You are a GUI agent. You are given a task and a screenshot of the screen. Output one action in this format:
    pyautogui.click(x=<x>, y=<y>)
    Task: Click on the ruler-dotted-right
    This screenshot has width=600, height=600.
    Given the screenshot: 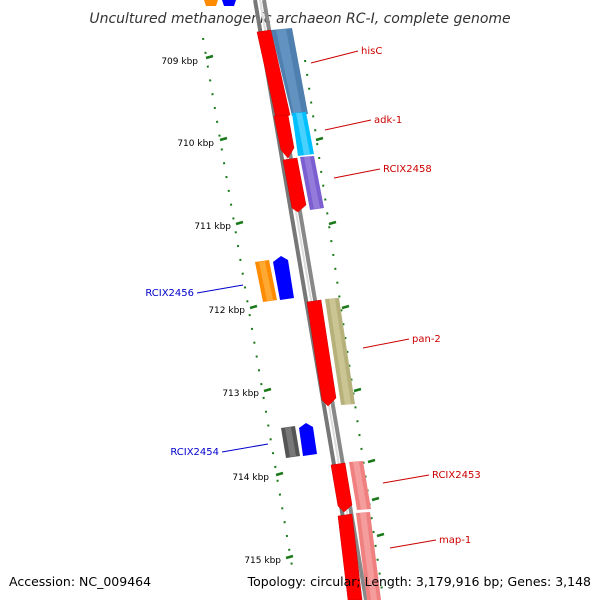 What is the action you would take?
    pyautogui.click(x=343, y=325)
    